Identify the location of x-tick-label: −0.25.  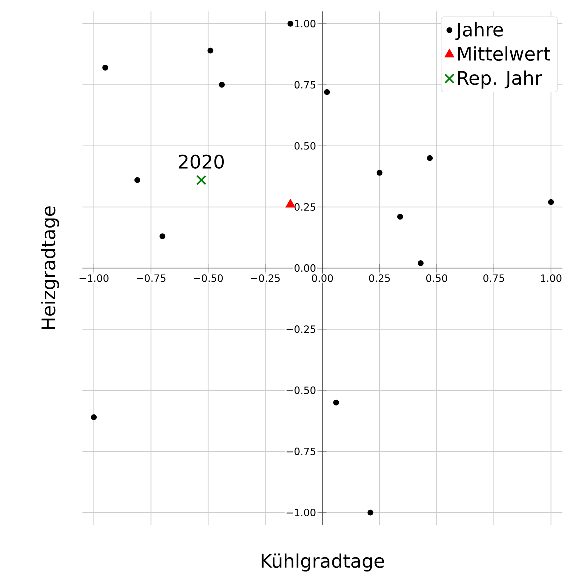
(265, 278).